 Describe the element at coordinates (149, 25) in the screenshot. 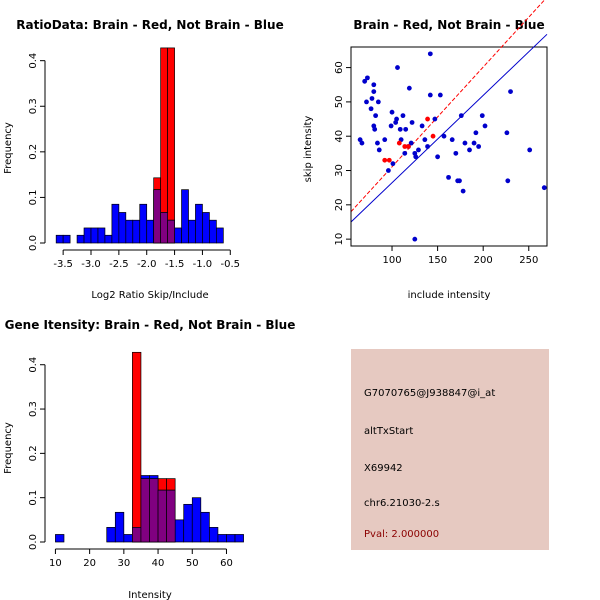

I see `ratio-title: RatioData: Brain - Red, Not Brain - Blue` at that location.